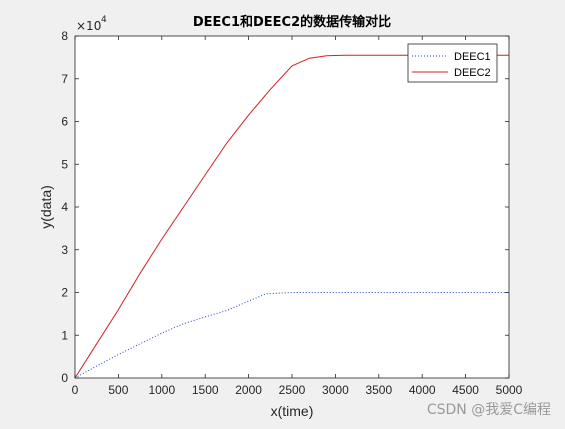 The width and height of the screenshot is (565, 429). Describe the element at coordinates (118, 390) in the screenshot. I see `x-tick-label: 500` at that location.